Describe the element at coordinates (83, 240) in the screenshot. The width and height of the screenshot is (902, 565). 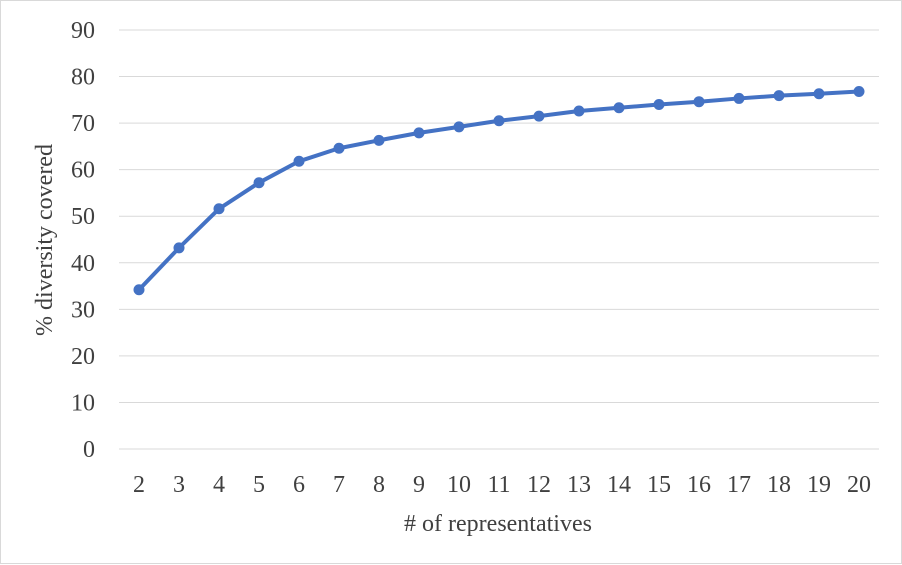
I see `y-axis-tick-labels: 0 10 20 30 40 50 60 70 80 90` at that location.